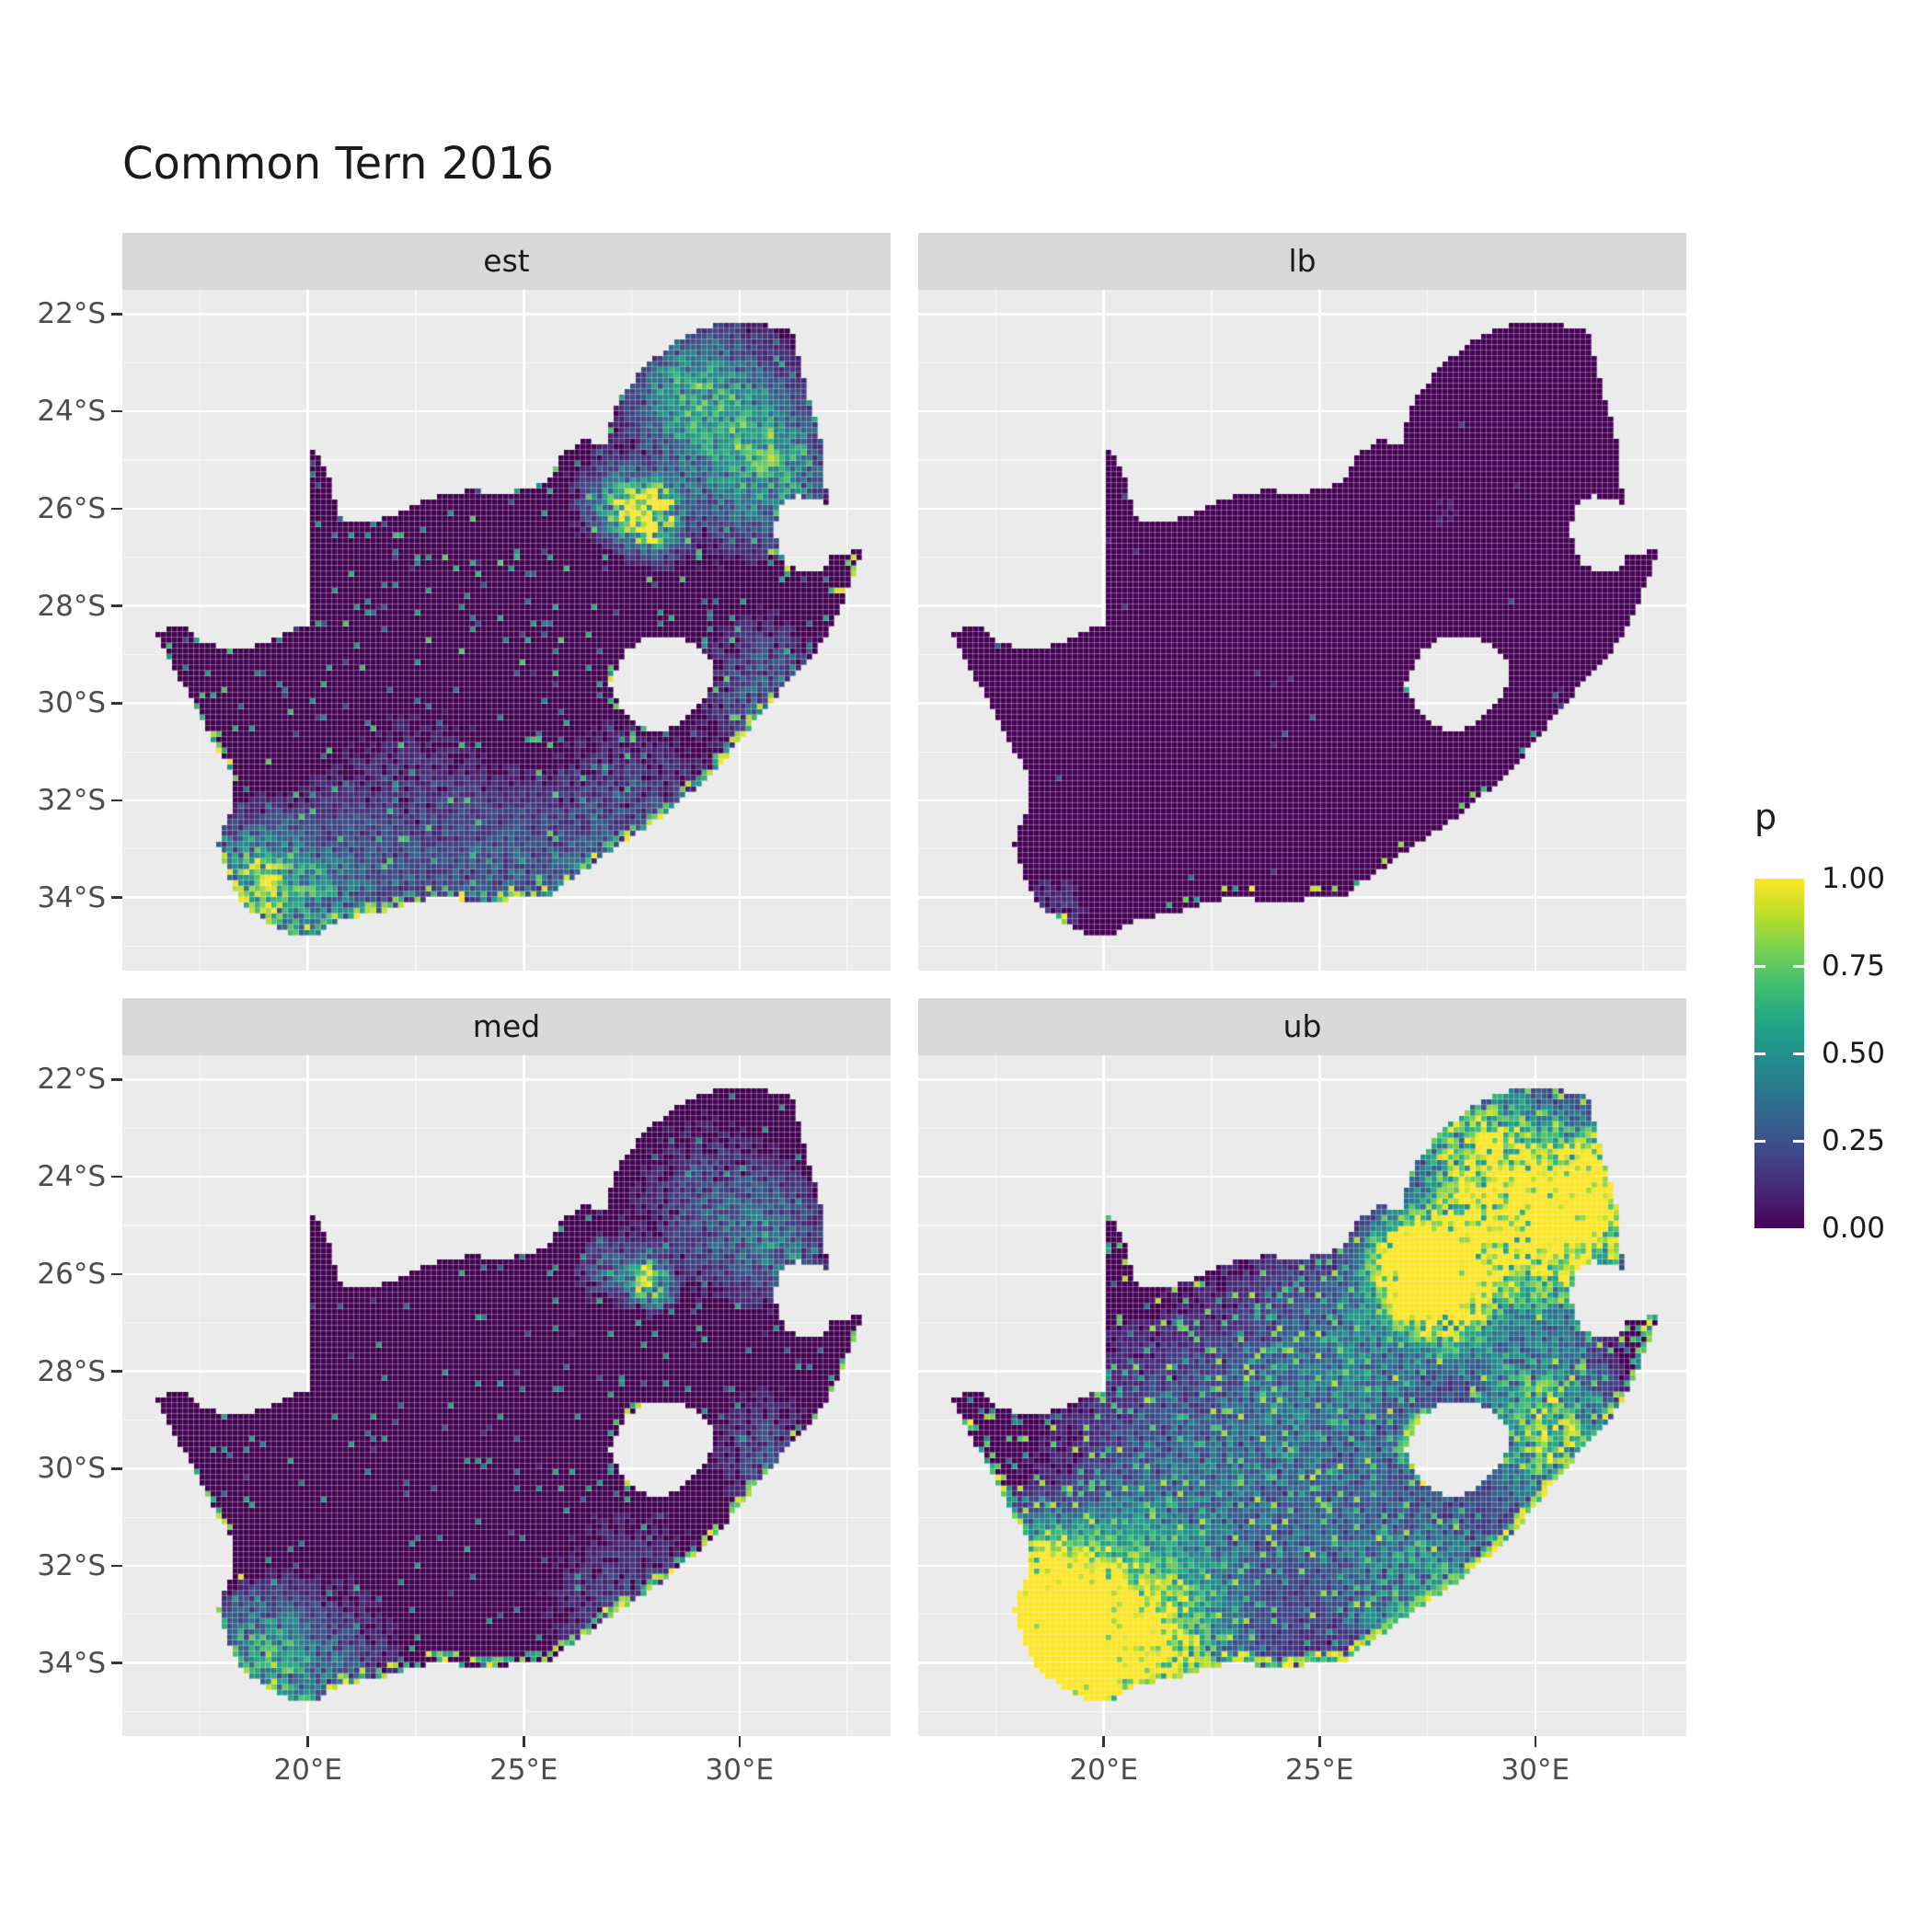  Describe the element at coordinates (1854, 1228) in the screenshot. I see `legend-tick-label: 0.00` at that location.